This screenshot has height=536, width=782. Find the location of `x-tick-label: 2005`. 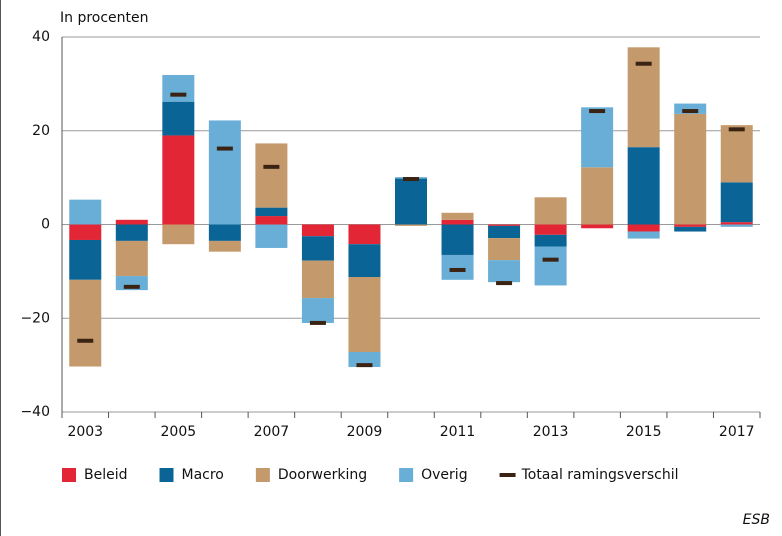

x-tick-label: 2005 is located at coordinates (179, 432).